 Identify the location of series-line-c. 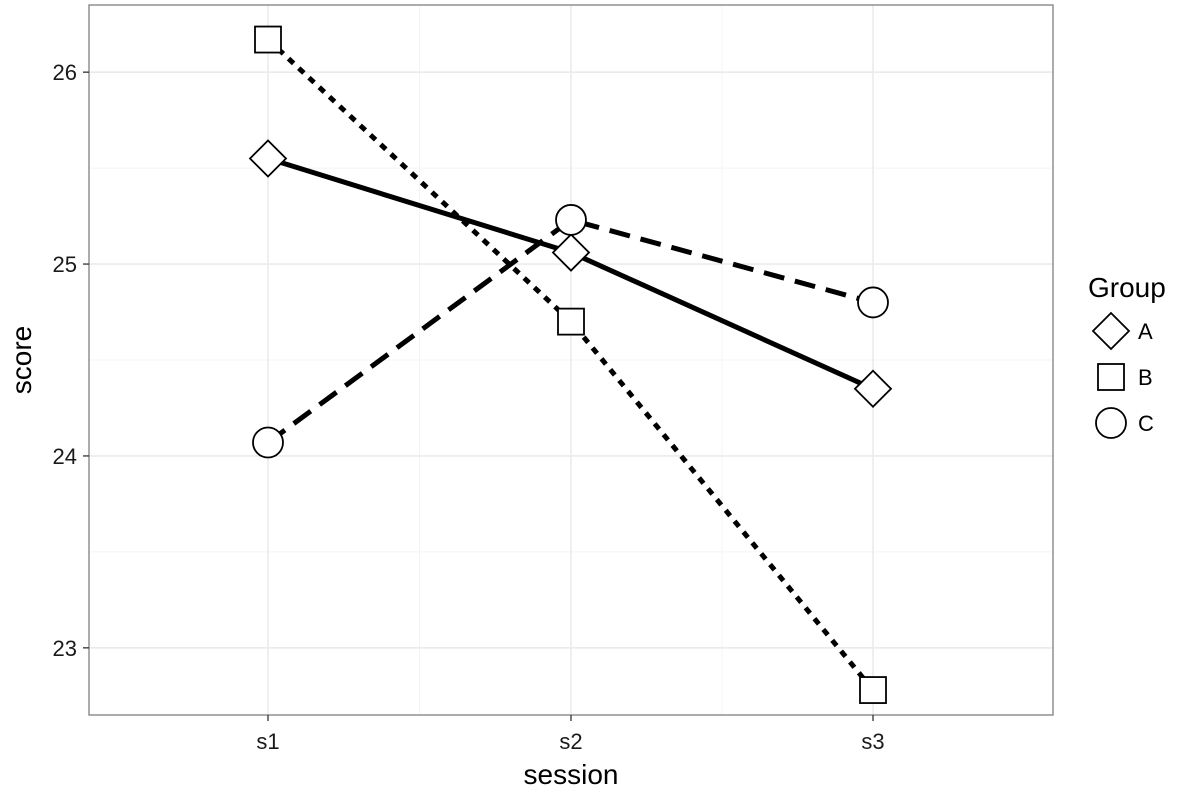
(570, 331).